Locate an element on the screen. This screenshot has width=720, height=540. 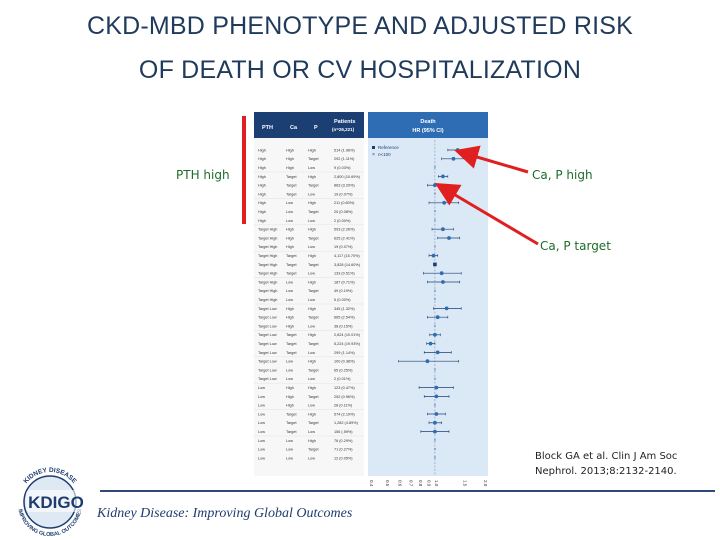
footer-rule is located at coordinates (407, 491).